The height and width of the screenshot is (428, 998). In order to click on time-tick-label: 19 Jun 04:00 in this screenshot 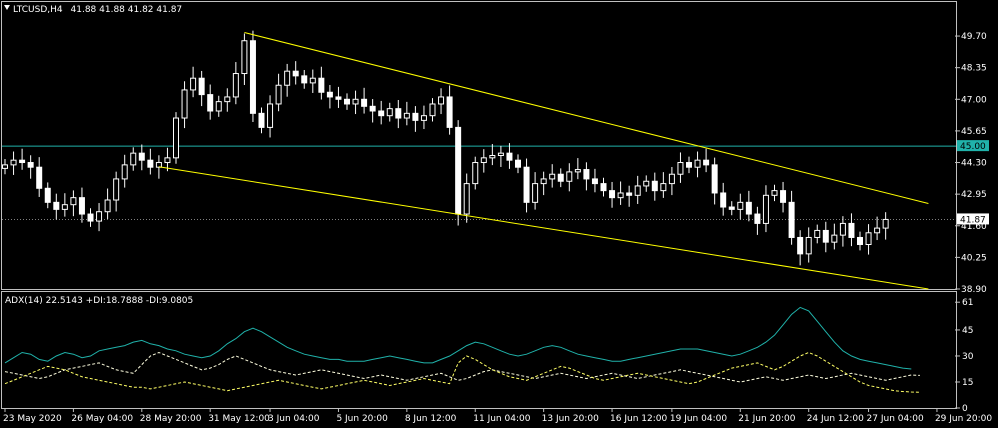, I will do `click(698, 419)`.